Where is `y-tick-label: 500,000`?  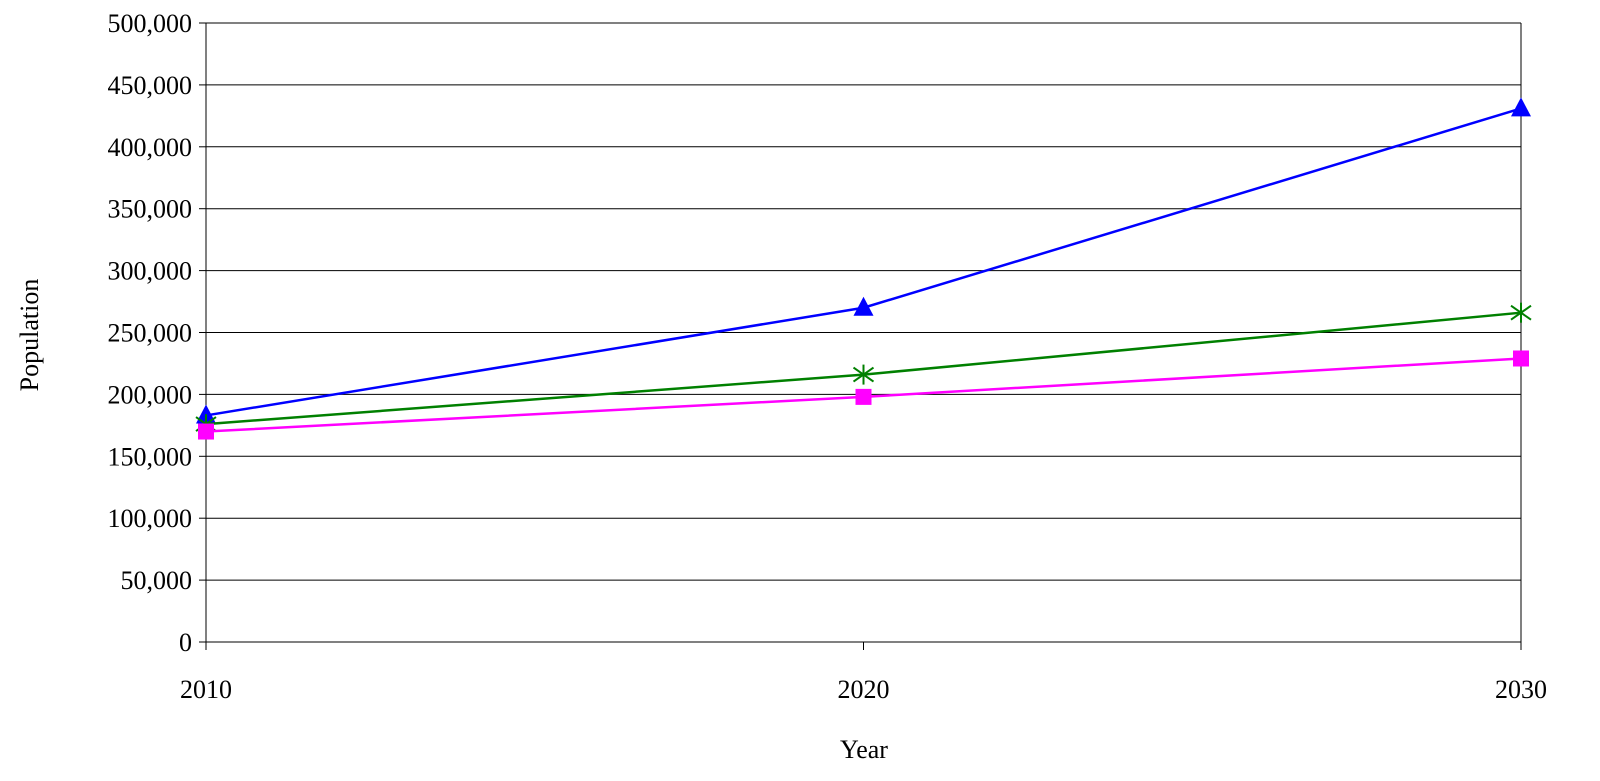
y-tick-label: 500,000 is located at coordinates (150, 23).